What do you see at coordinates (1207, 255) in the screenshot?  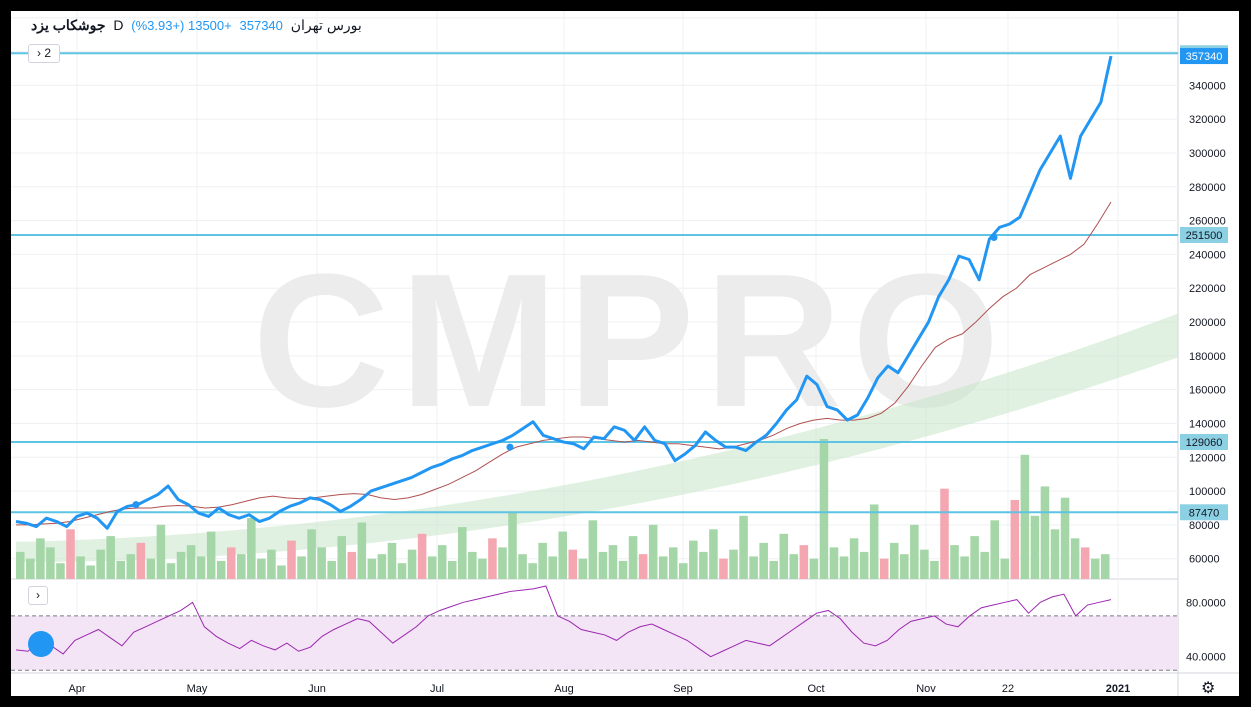 I see `y-tick-label: 240000` at bounding box center [1207, 255].